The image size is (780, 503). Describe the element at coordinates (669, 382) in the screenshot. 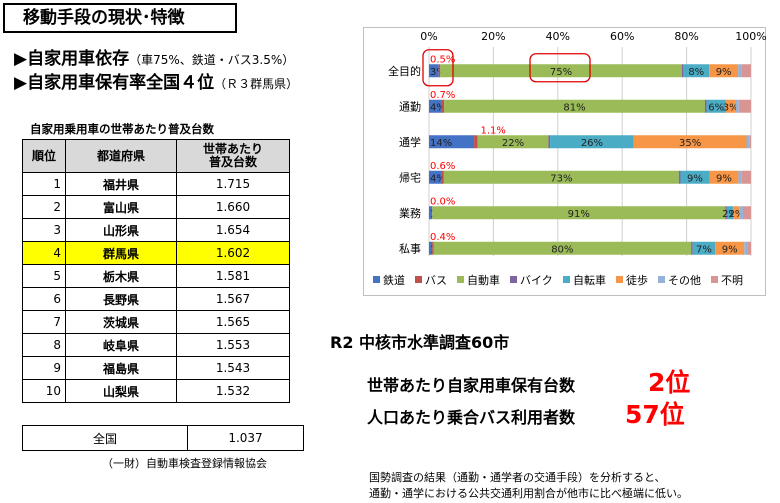

I see `stat-value: 2位` at that location.